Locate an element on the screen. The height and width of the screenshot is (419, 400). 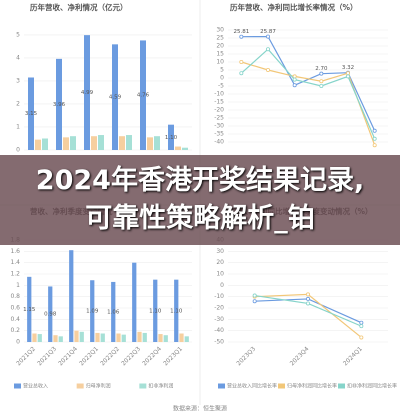
data-label: 2.70 is located at coordinates (321, 69).